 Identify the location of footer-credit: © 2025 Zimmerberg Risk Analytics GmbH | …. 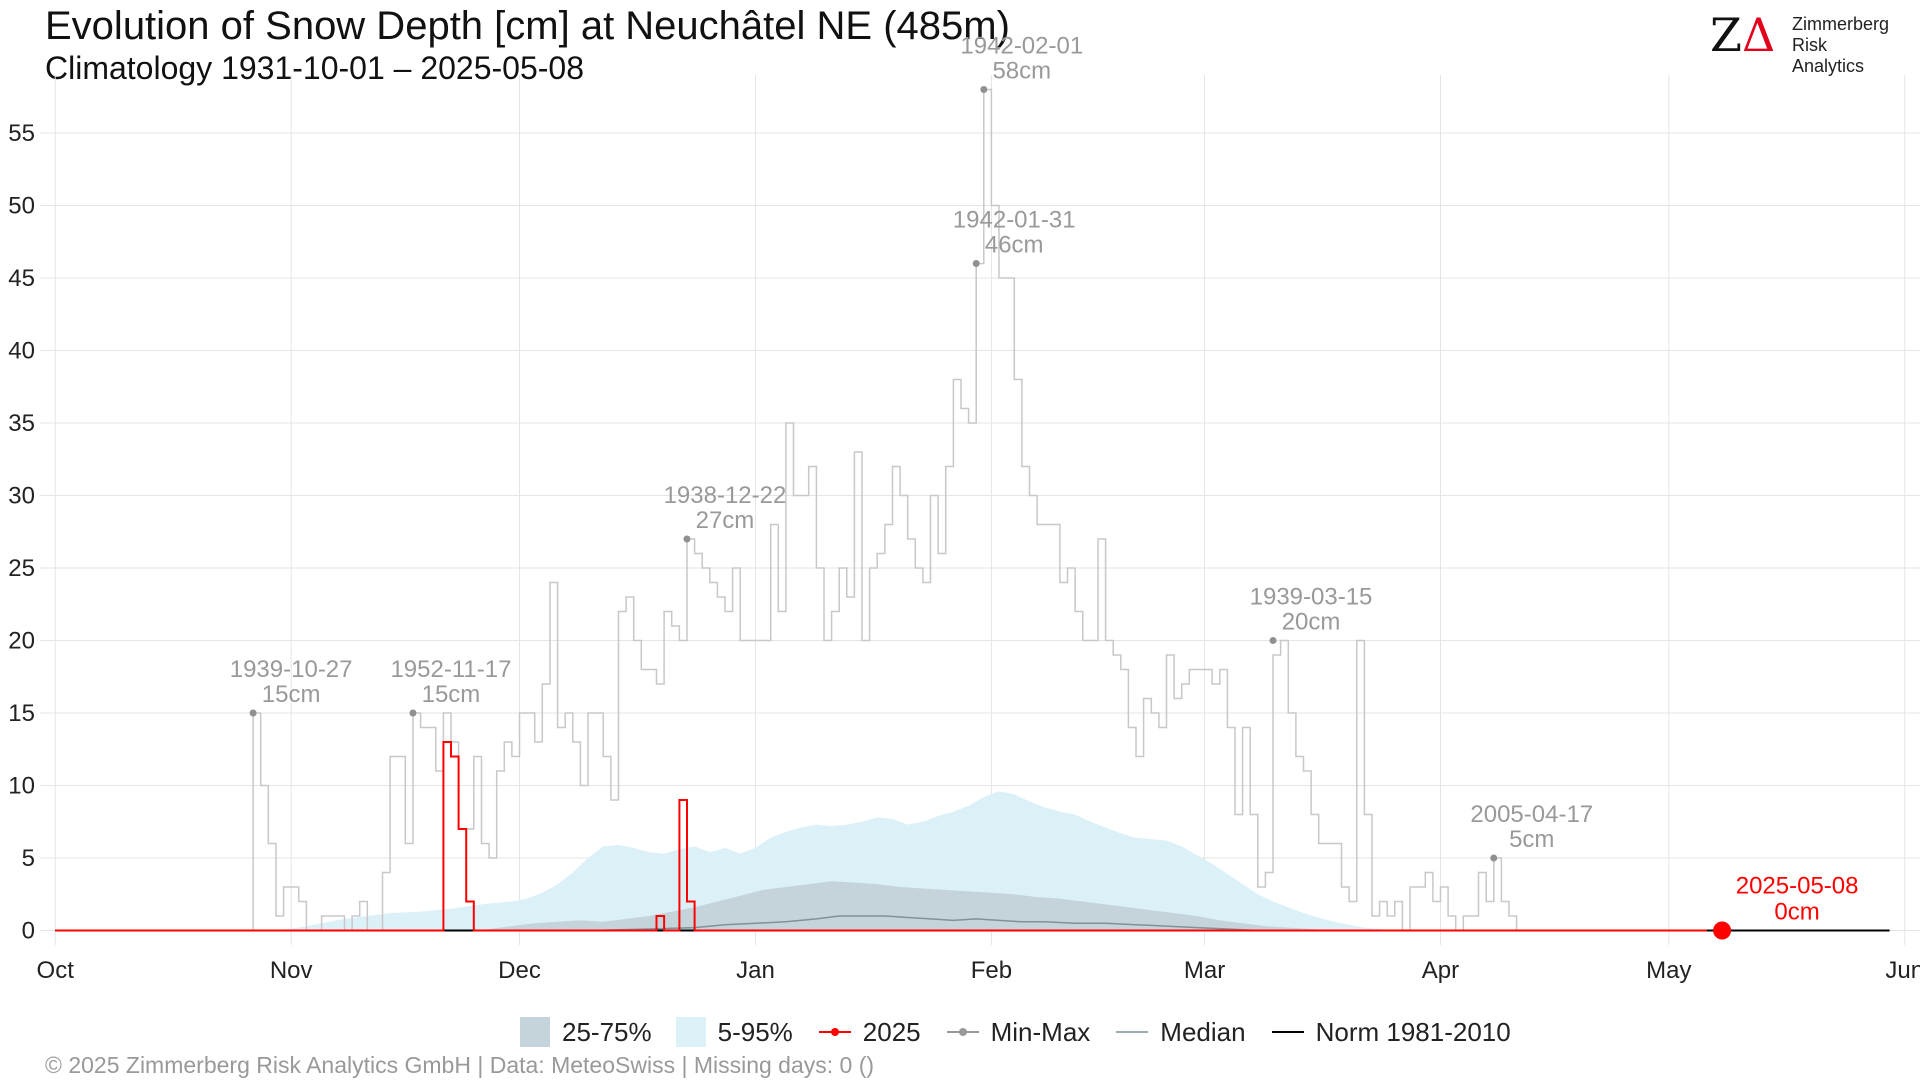
(460, 1065).